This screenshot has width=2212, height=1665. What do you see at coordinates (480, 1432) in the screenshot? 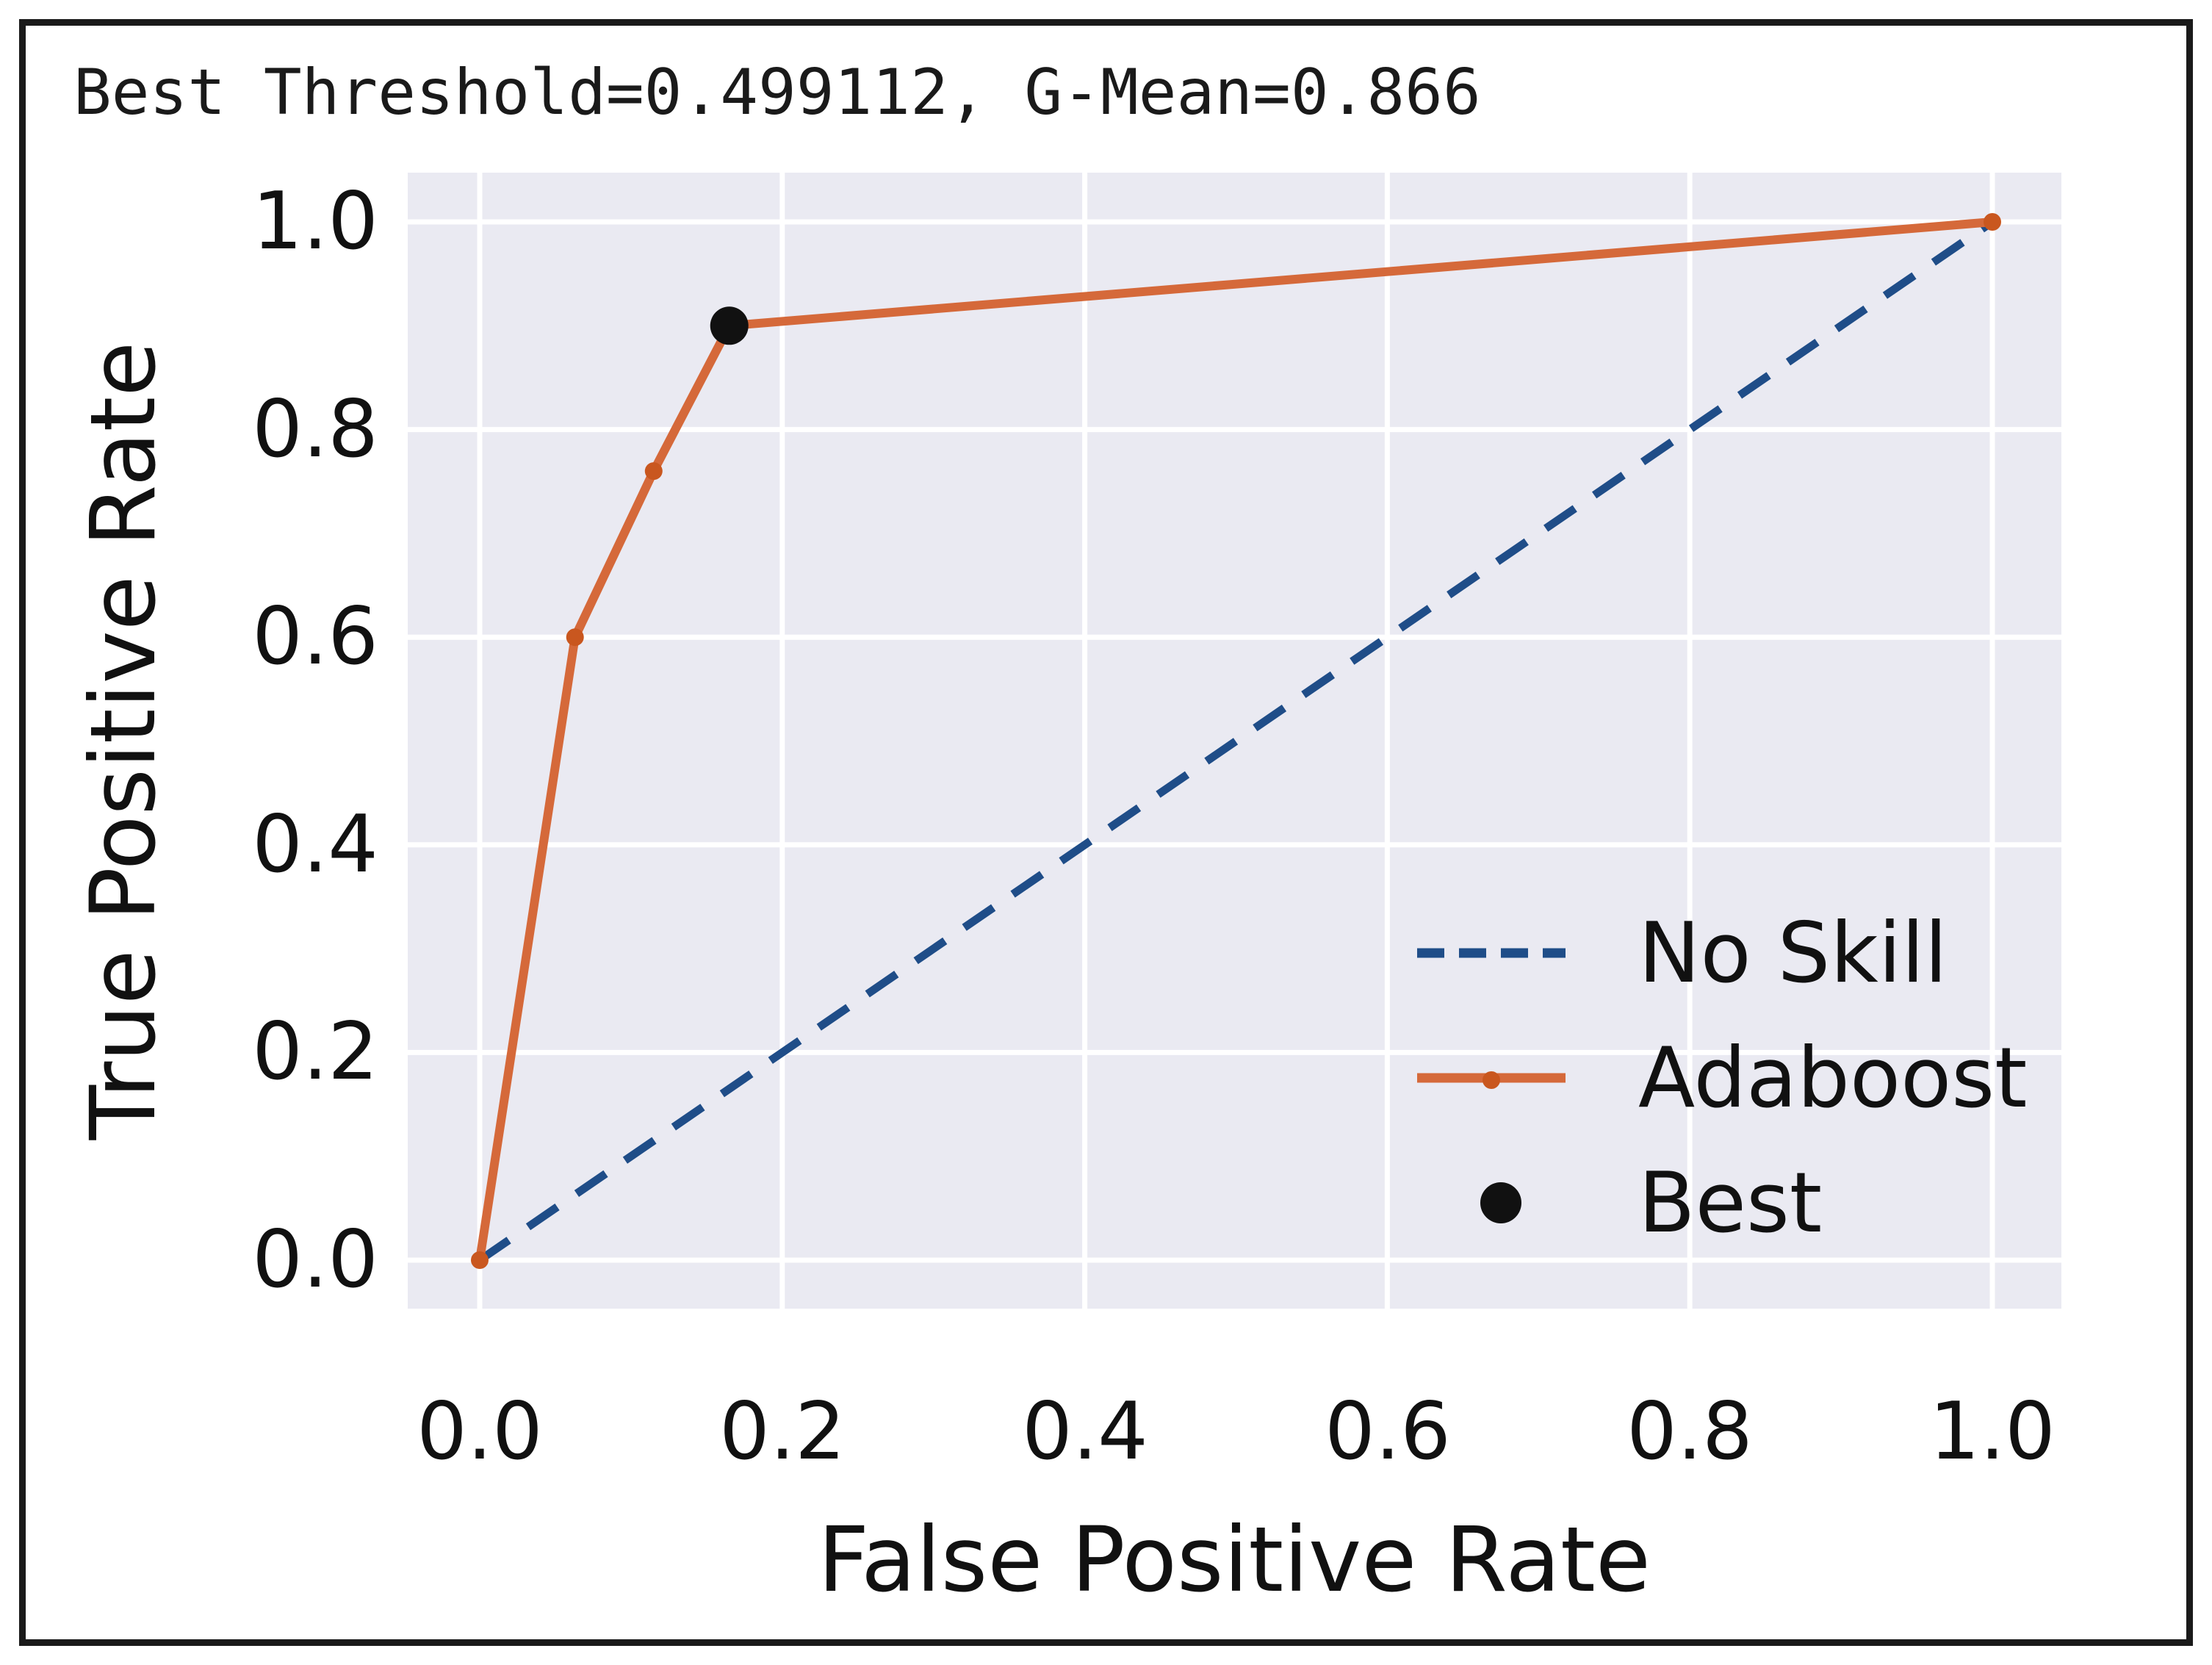
I see `x-tick-label: 0.0` at bounding box center [480, 1432].